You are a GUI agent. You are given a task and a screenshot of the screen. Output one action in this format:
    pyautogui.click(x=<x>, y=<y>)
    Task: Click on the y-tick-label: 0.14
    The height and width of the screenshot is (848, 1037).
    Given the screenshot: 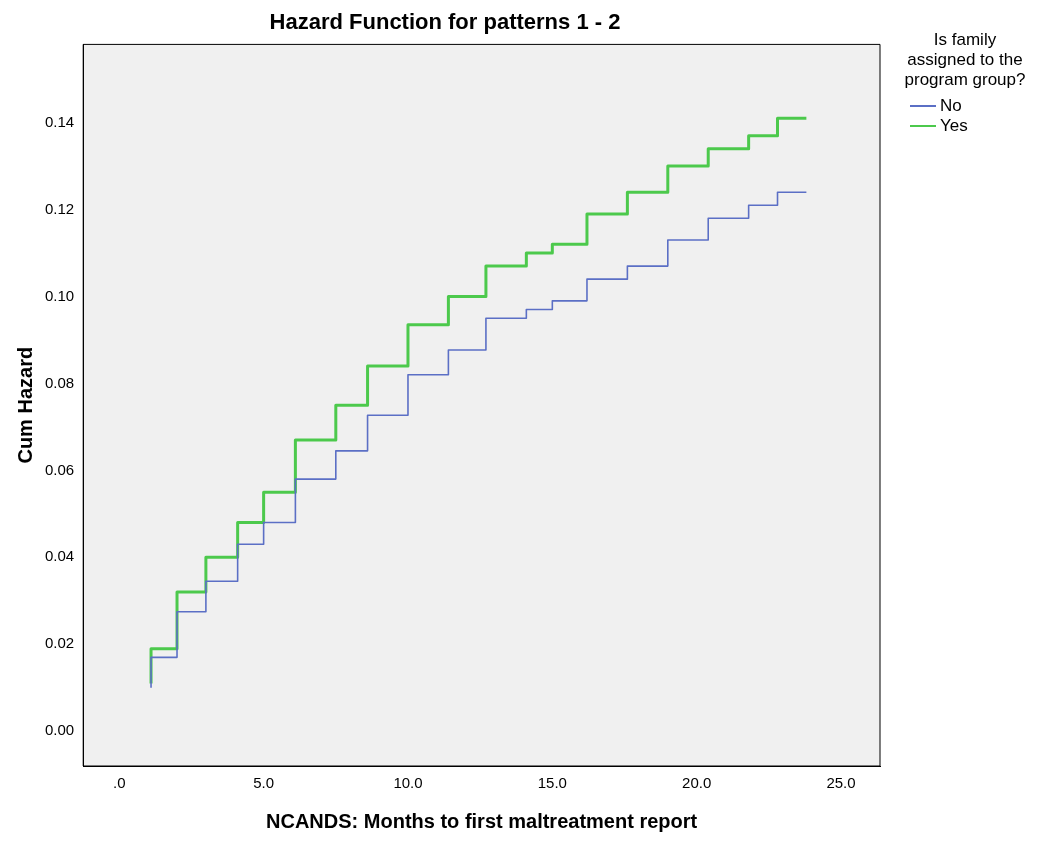 What is the action you would take?
    pyautogui.click(x=59, y=121)
    